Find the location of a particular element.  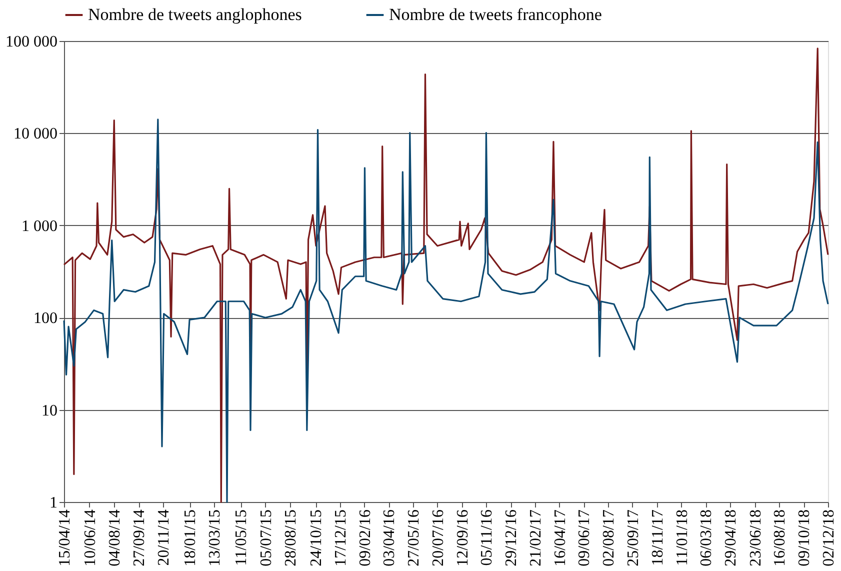

x-tick-label: 10/06/14 is located at coordinates (90, 538).